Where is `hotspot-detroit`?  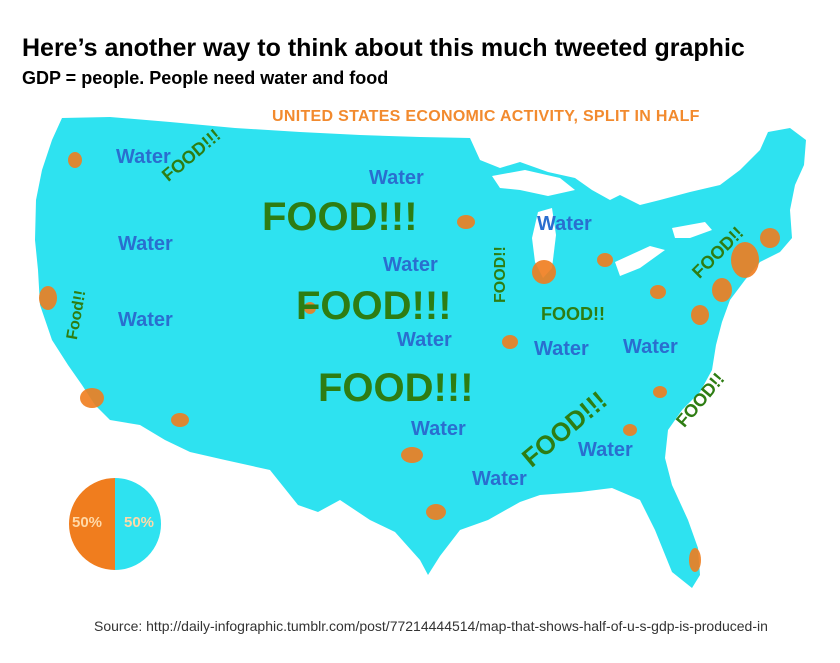
hotspot-detroit is located at coordinates (605, 260).